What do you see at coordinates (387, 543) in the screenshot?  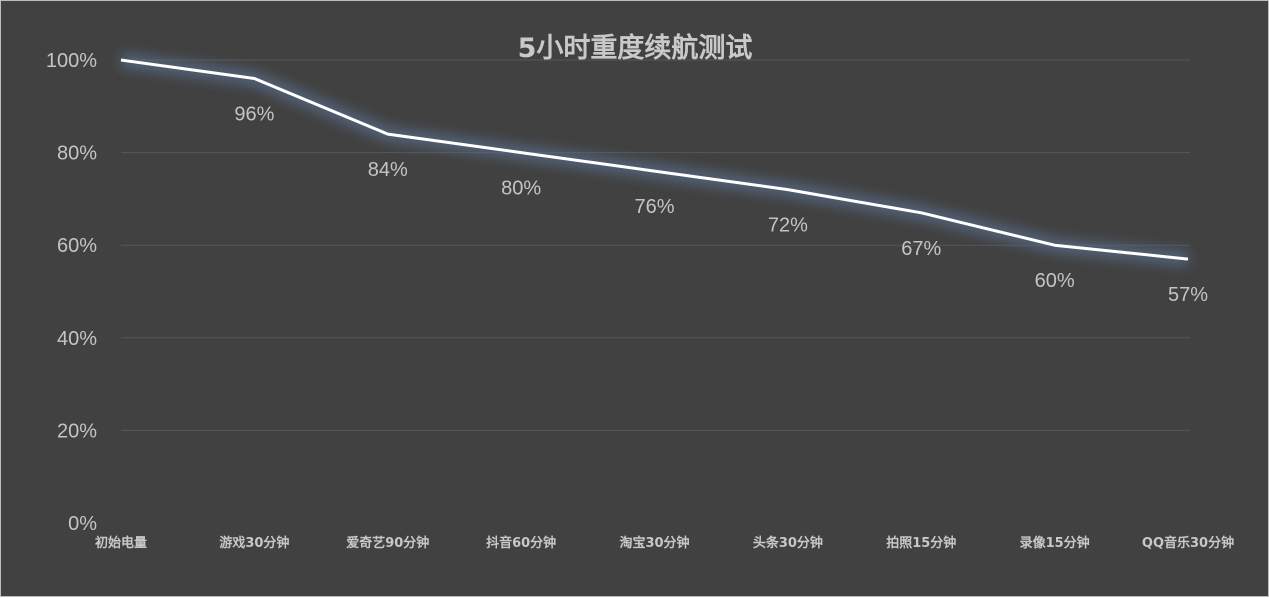 I see `x-tick-label: 爱奇艺90分钟` at bounding box center [387, 543].